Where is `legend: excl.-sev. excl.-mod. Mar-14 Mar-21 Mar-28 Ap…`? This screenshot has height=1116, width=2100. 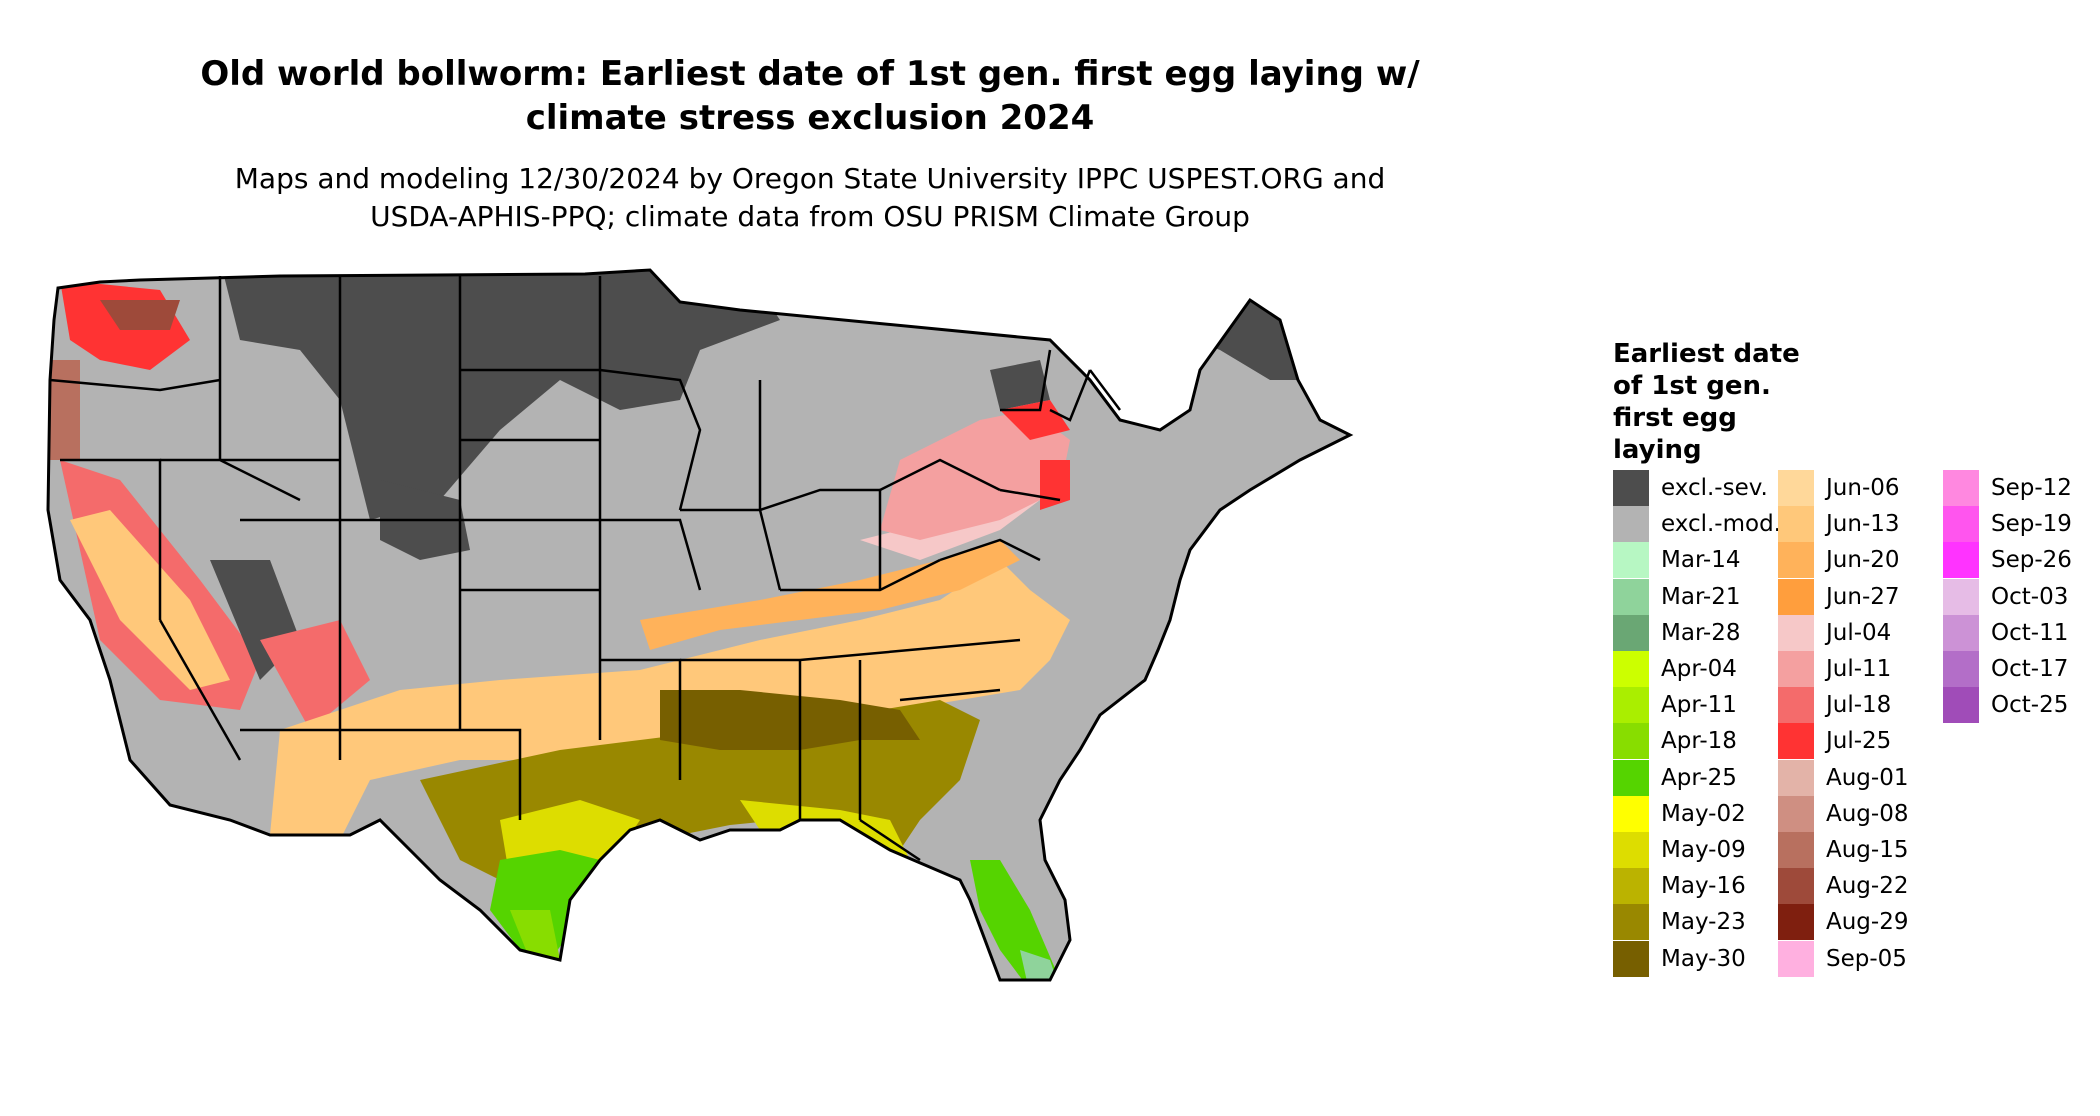
legend: excl.-sev. excl.-mod. Mar-14 Mar-21 Mar-28 Ap… is located at coordinates (1853, 750).